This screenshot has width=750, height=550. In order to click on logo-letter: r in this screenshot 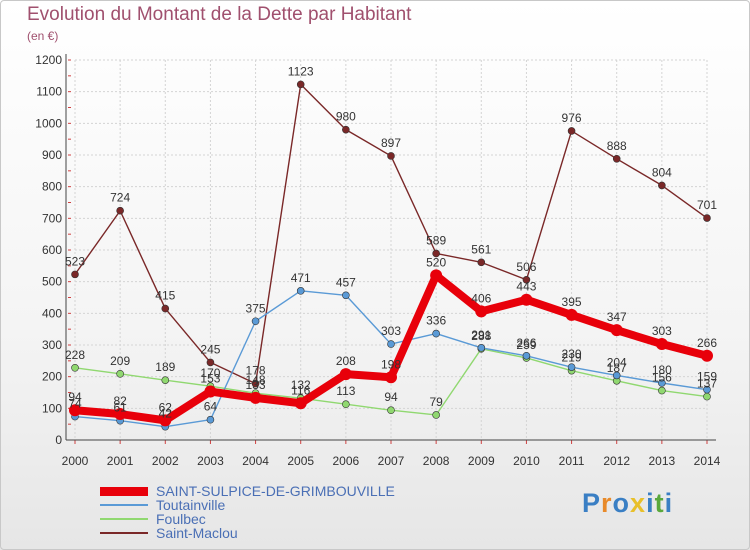, I will do `click(607, 503)`.